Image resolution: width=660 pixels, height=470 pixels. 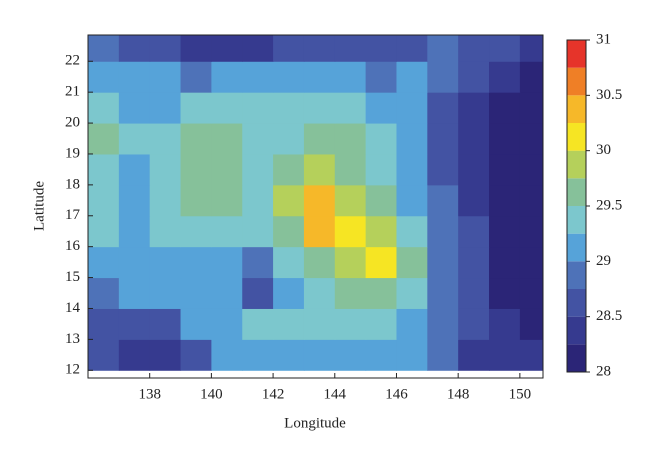 I want to click on y-tick-label: 19, so click(x=72, y=153).